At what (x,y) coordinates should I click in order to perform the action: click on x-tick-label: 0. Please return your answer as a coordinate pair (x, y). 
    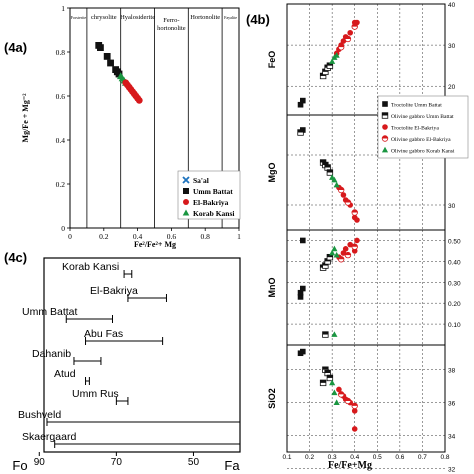
    Looking at the image, I should click on (70, 236).